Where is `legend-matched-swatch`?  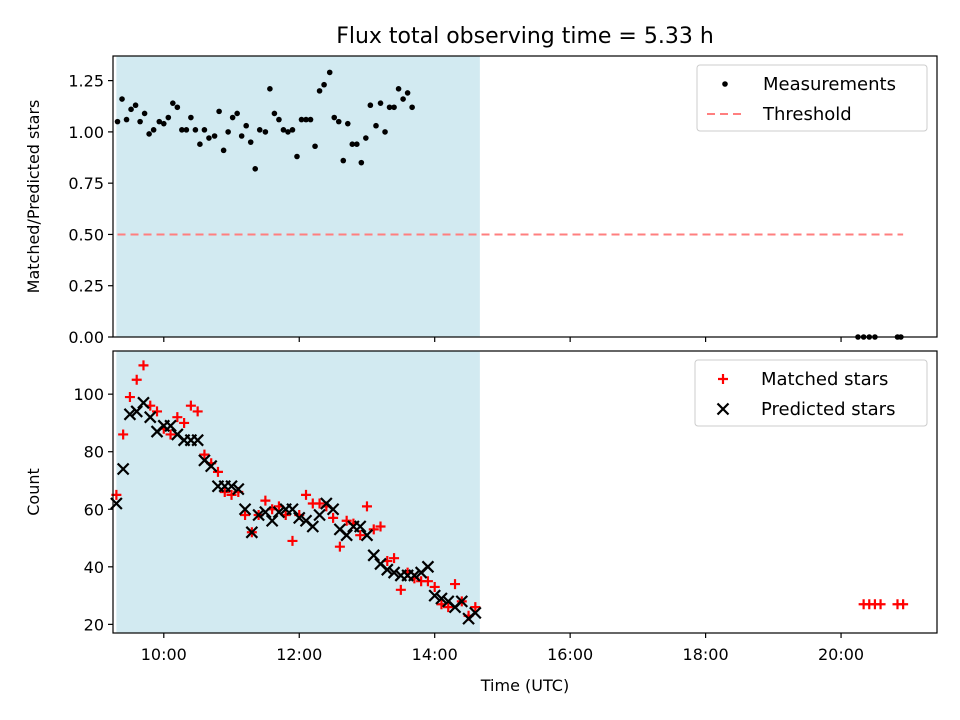 legend-matched-swatch is located at coordinates (723, 379).